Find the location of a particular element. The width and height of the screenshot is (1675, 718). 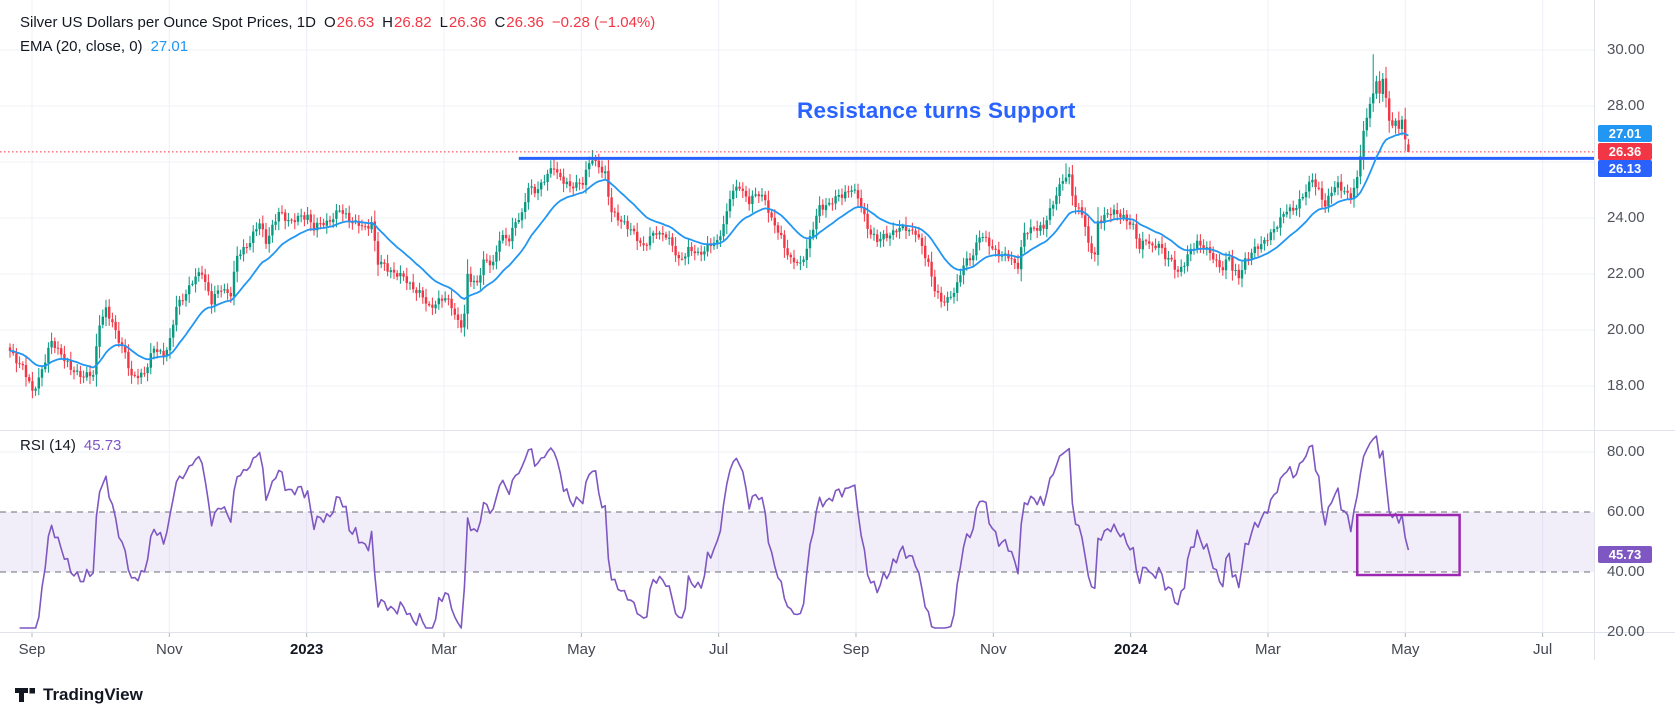

time-axis-tick-marks is located at coordinates (787, 635).